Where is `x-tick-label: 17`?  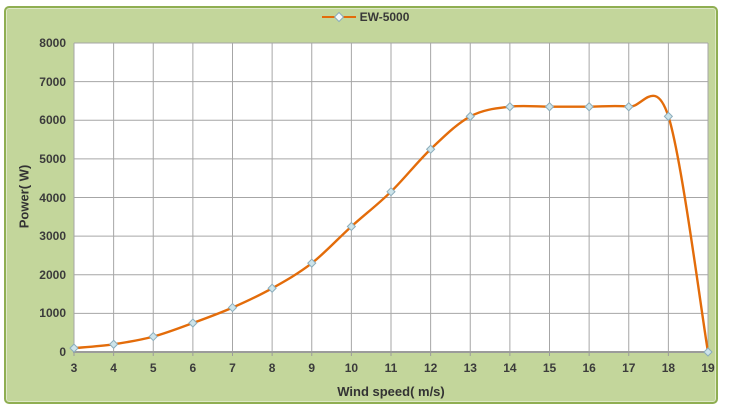
x-tick-label: 17 is located at coordinates (629, 368).